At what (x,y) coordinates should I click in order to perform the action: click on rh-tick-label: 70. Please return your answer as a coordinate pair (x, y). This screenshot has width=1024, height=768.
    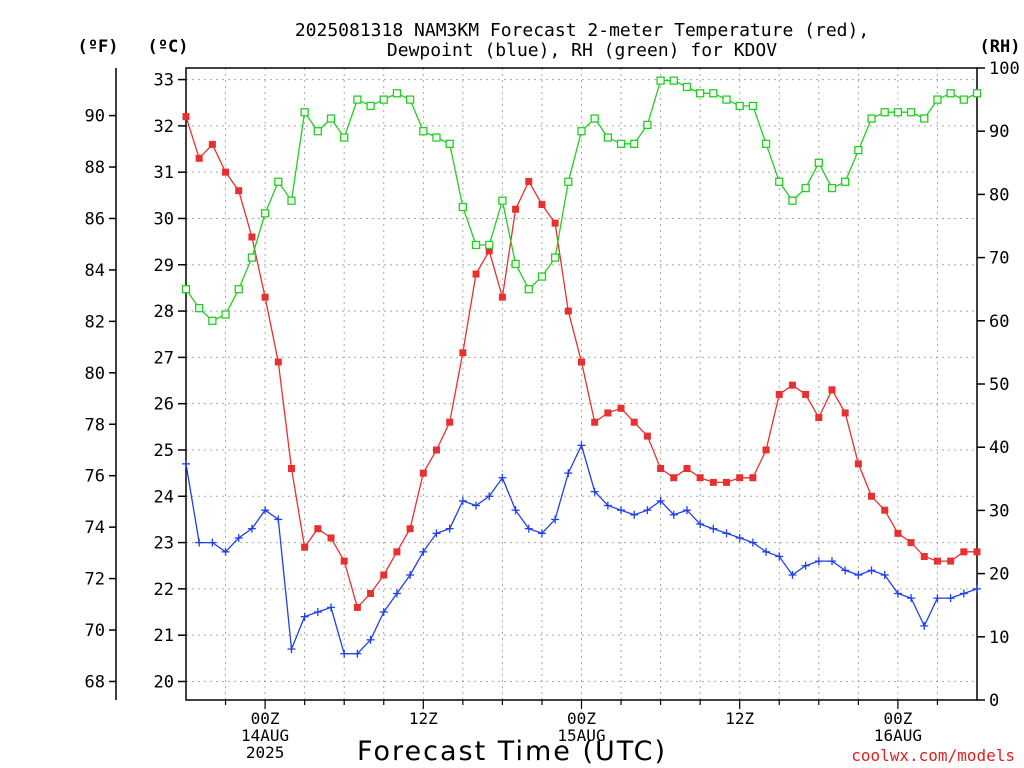
    Looking at the image, I should click on (999, 259).